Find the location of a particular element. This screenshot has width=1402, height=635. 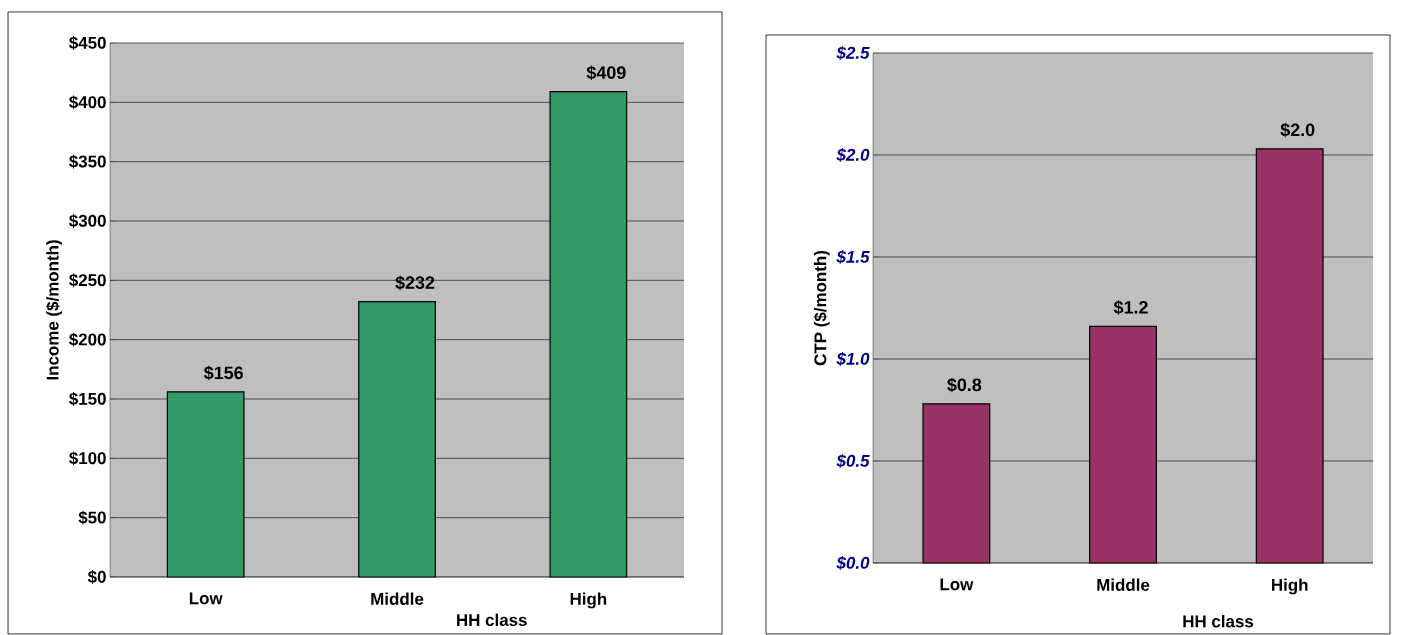

y-tick-label: $0 is located at coordinates (96, 577).